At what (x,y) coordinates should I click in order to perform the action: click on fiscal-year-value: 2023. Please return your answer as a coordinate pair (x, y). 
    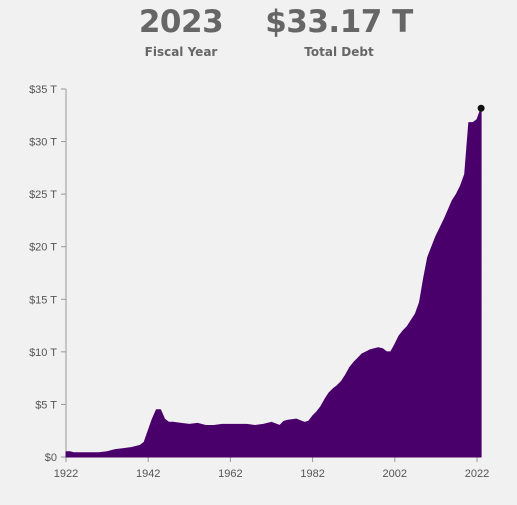
    Looking at the image, I should click on (181, 22).